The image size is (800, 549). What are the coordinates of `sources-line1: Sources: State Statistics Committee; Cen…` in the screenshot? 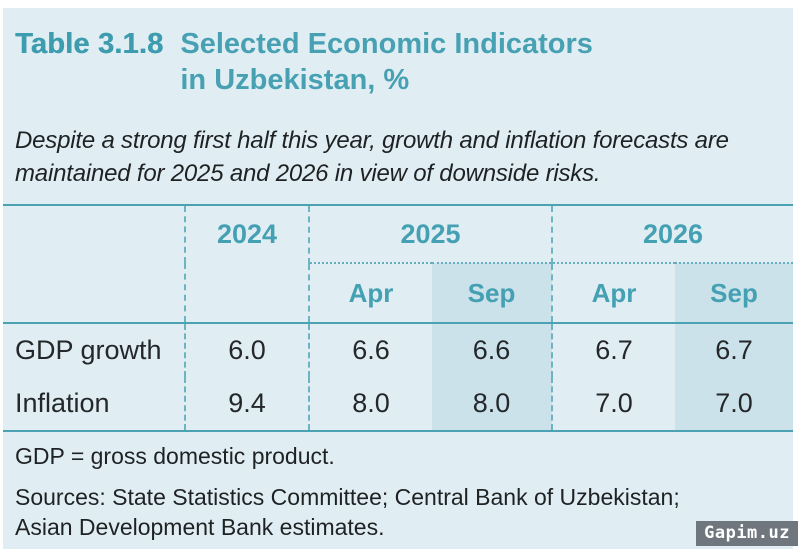 It's located at (347, 497).